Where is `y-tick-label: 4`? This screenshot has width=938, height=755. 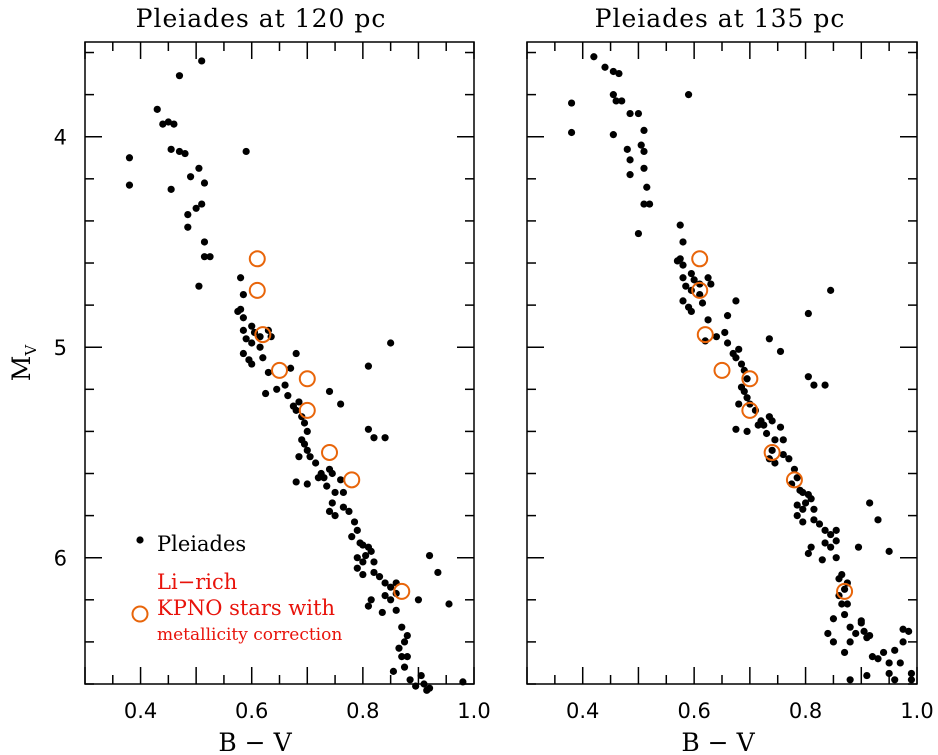
y-tick-label: 4 is located at coordinates (60, 138).